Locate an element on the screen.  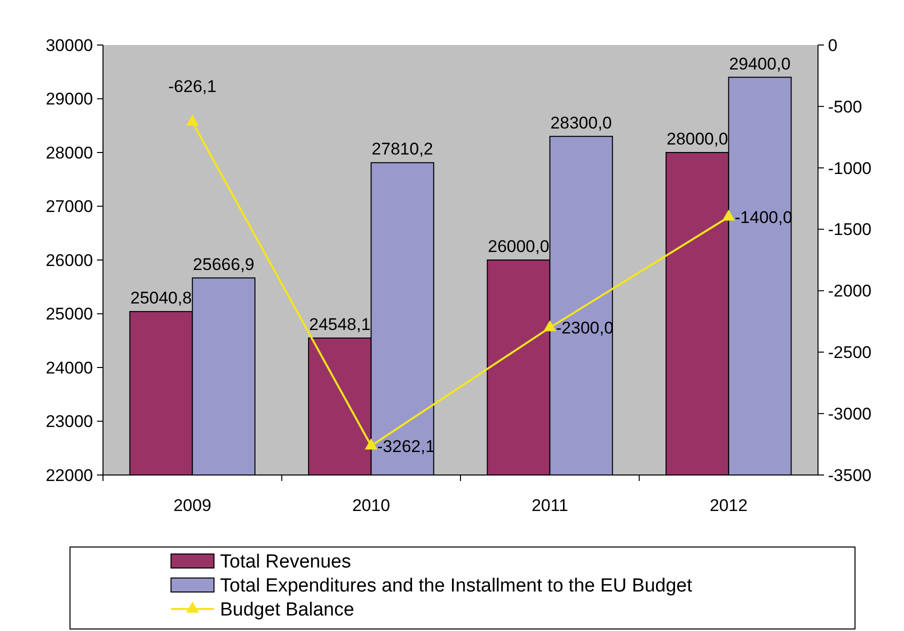
y-tick-label: 25000 is located at coordinates (69, 314).